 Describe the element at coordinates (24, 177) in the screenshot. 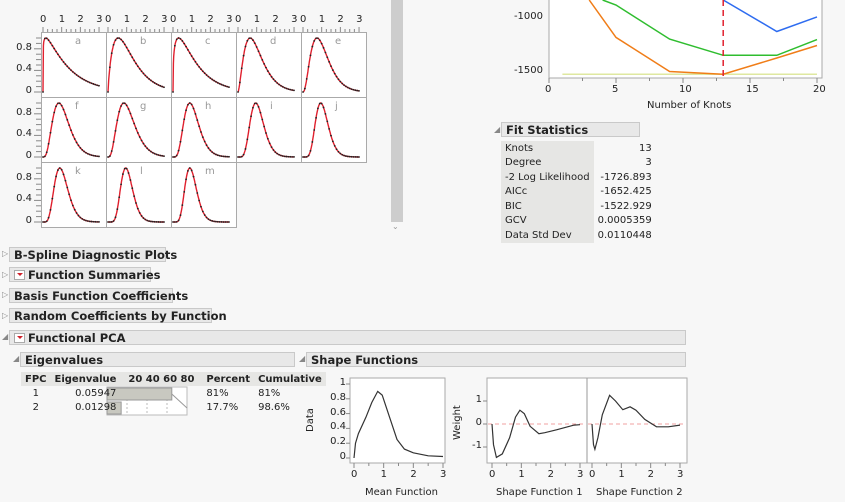

I see `panel-y-tick: 0.8` at that location.